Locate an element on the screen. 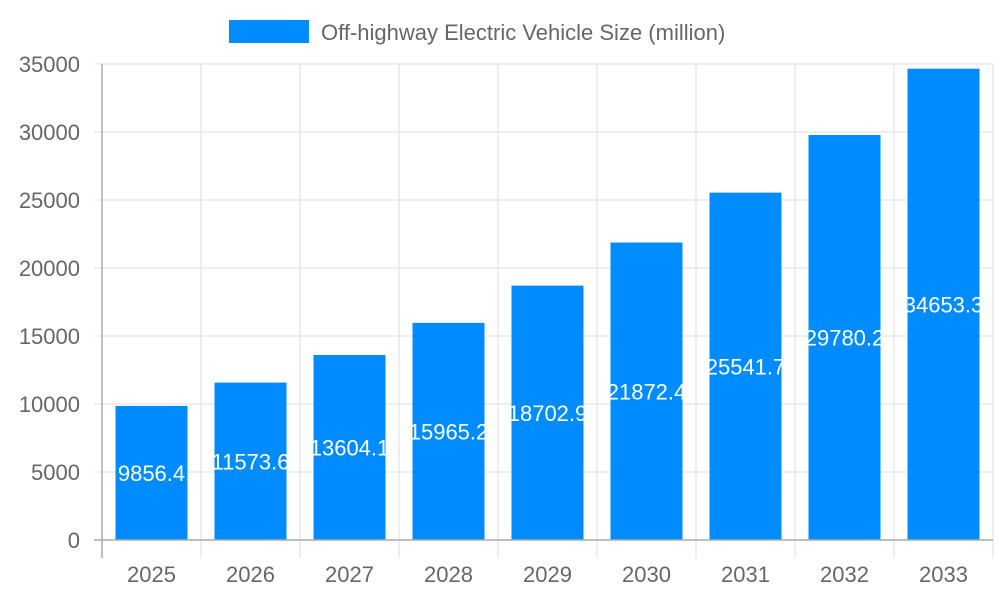 The image size is (1000, 605). data-label: 21872.4 is located at coordinates (647, 391).